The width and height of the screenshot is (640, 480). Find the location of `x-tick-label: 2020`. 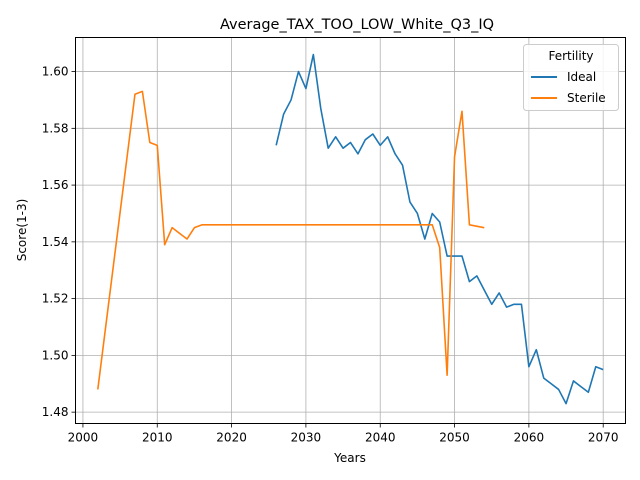

x-tick-label: 2020 is located at coordinates (231, 438).